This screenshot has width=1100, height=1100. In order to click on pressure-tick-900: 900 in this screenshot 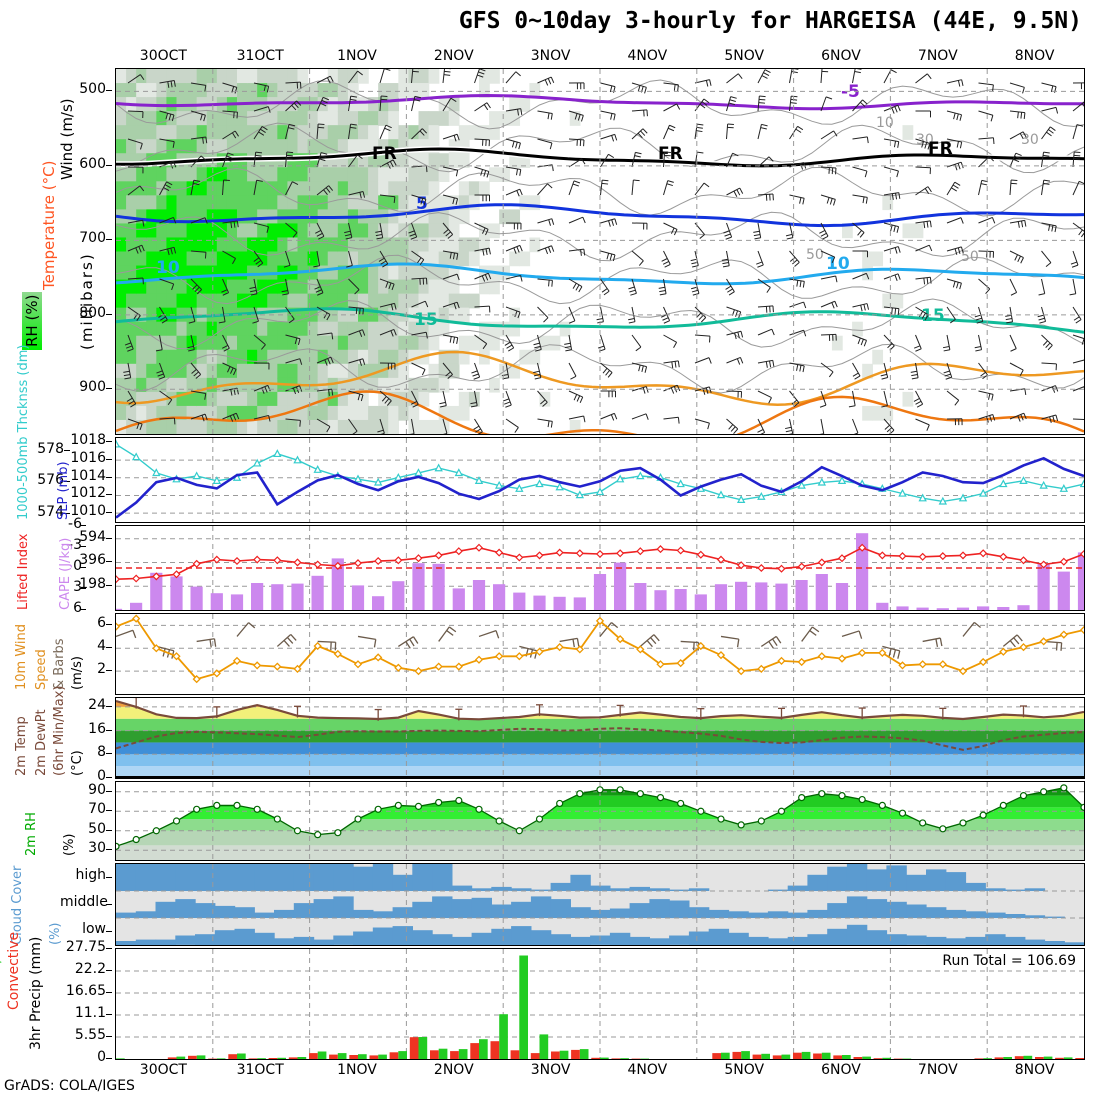, I will do `click(92, 387)`.